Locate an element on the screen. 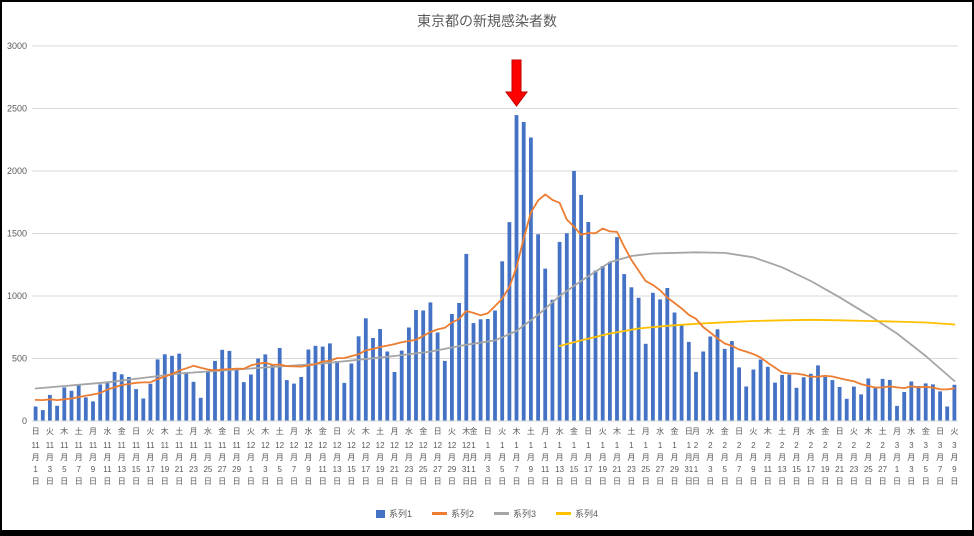 The height and width of the screenshot is (536, 974). chart-title: 東京都の新規感染者数 is located at coordinates (487, 21).